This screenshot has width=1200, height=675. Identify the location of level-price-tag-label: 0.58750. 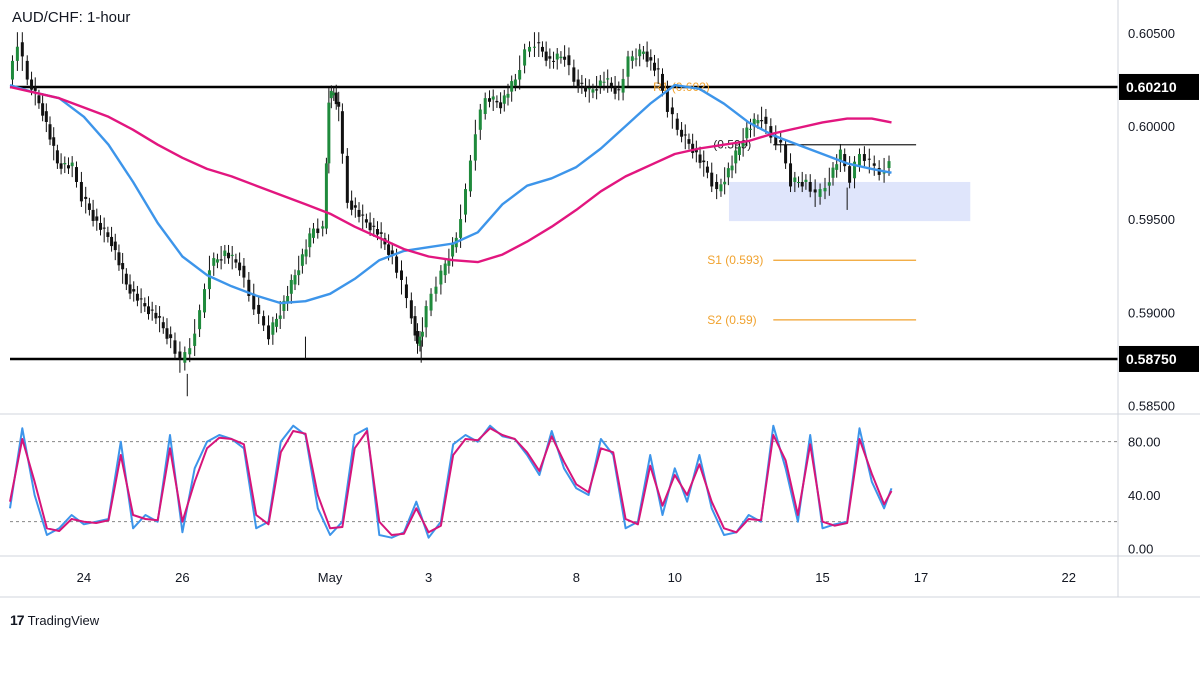
(1151, 359).